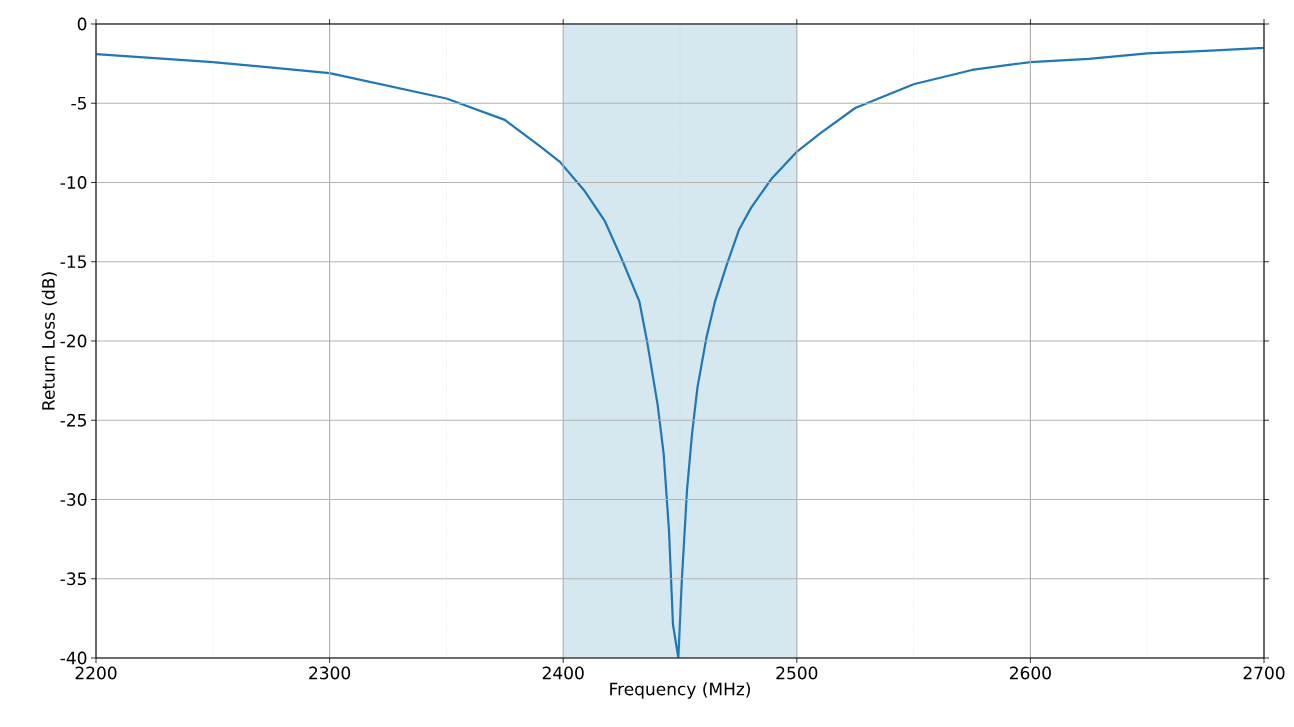 The width and height of the screenshot is (1294, 727). I want to click on y-tick-label: -25, so click(73, 420).